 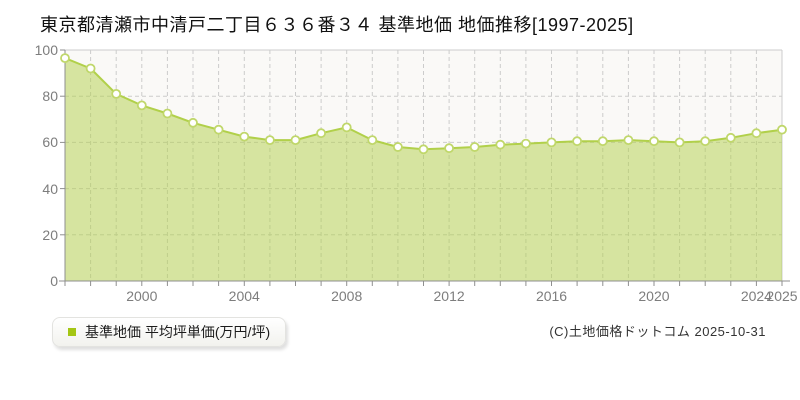 I want to click on x-tick-label: 2008, so click(x=347, y=296).